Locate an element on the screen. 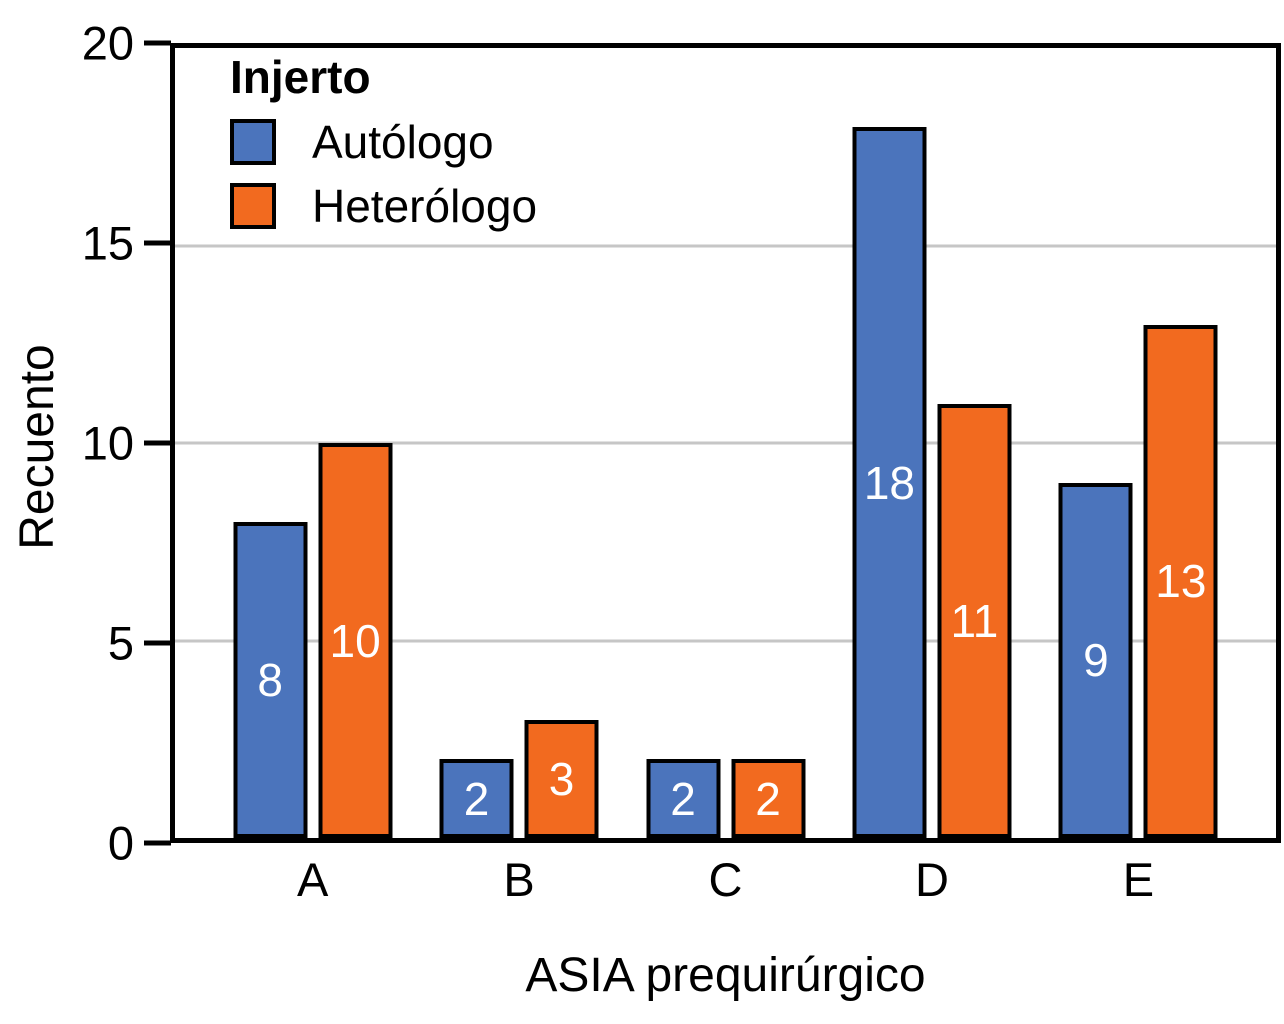 Image resolution: width=1284 pixels, height=1024 pixels. bar-value-label: 13 is located at coordinates (1181, 581).